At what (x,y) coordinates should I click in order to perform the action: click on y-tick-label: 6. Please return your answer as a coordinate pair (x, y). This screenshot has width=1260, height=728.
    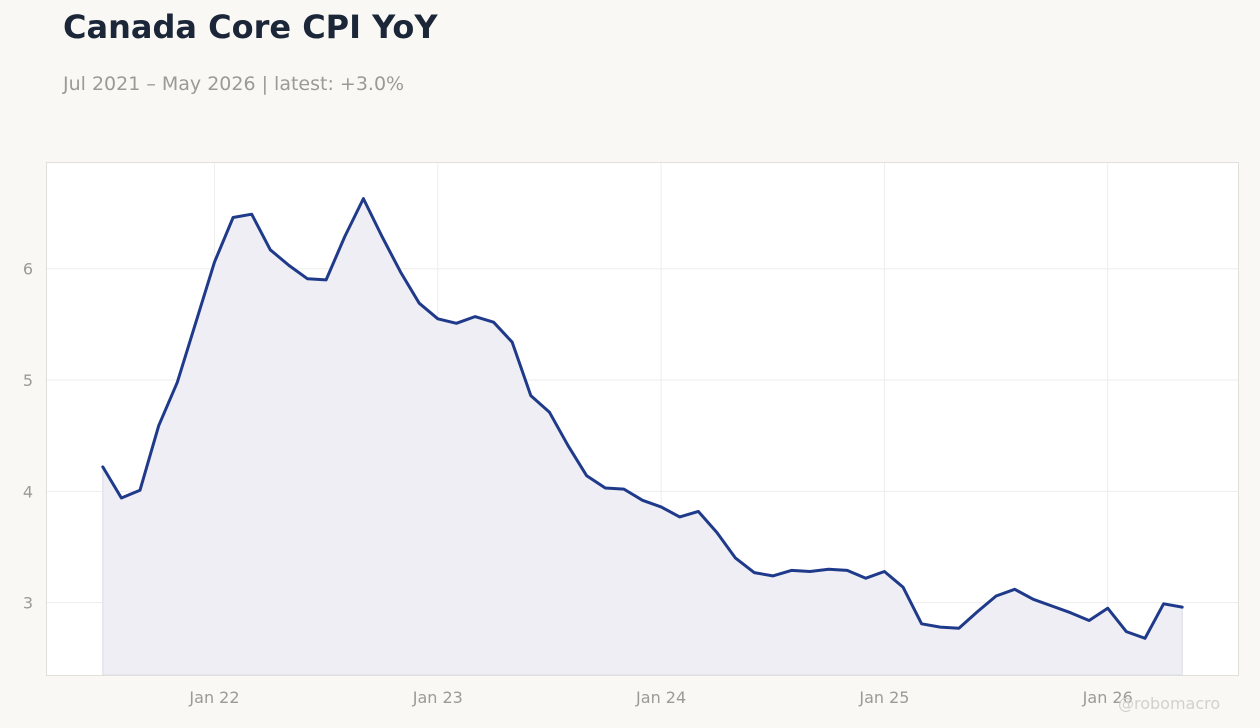
    Looking at the image, I should click on (28, 269).